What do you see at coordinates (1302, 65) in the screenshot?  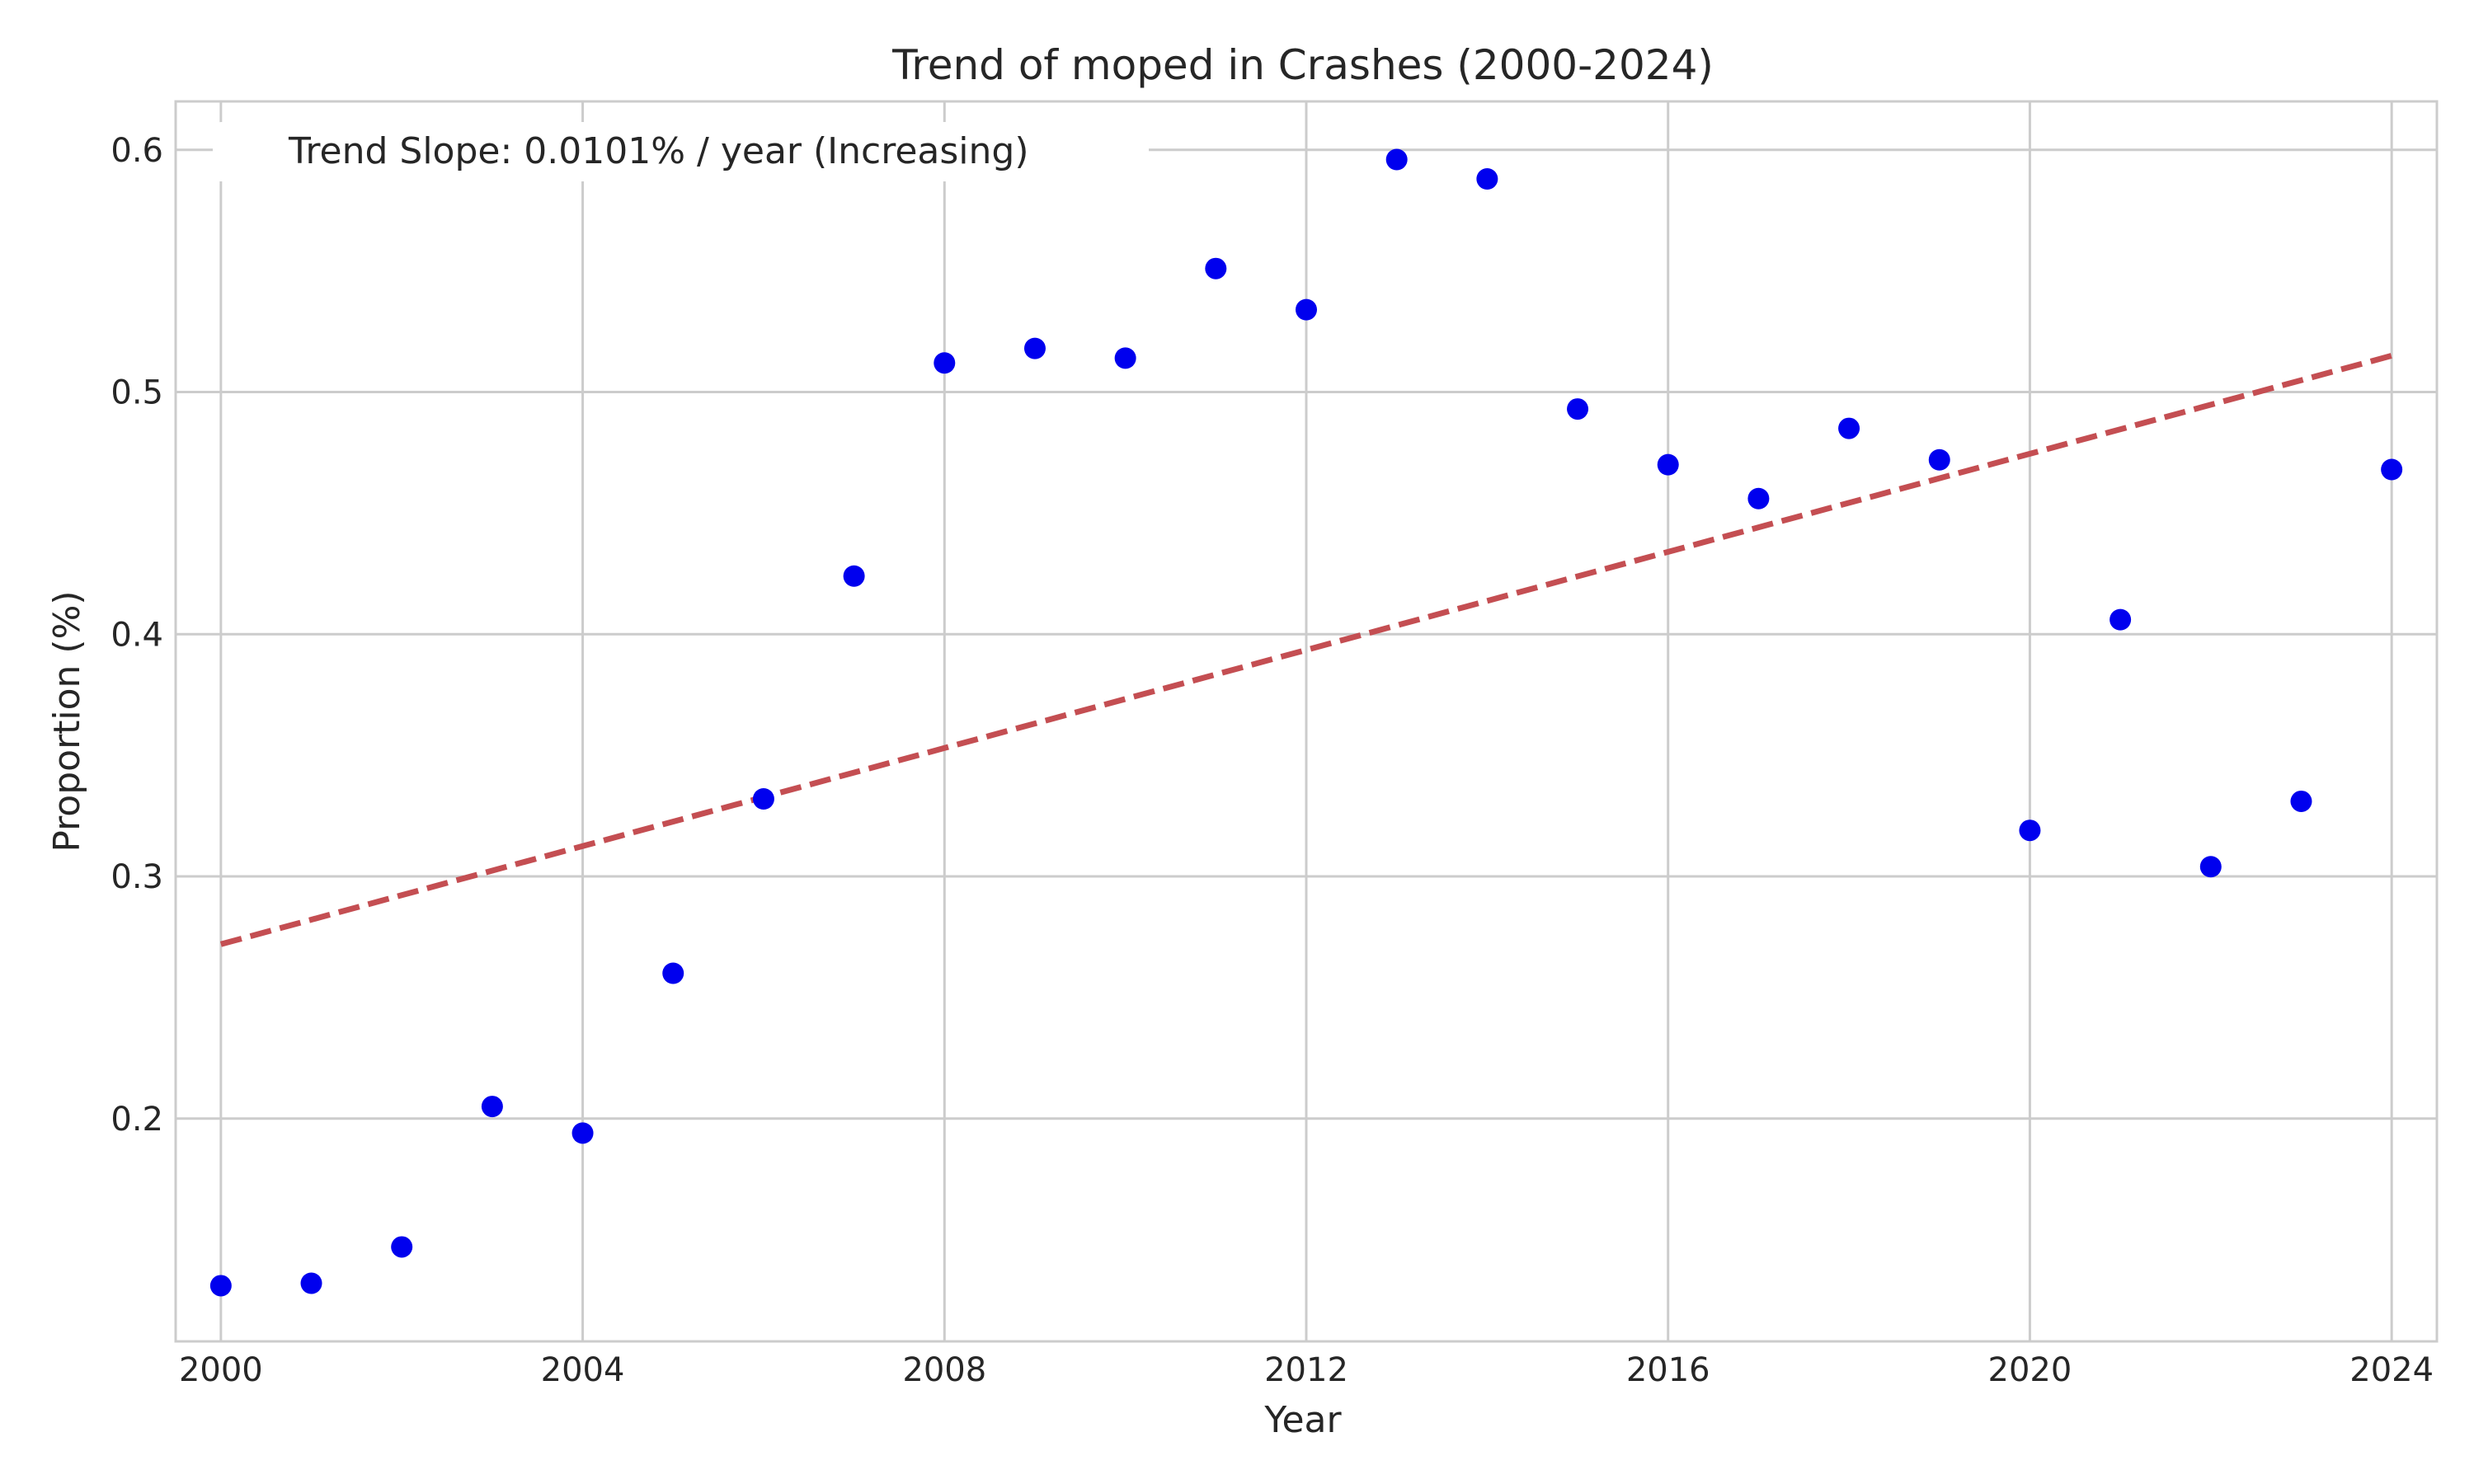 I see `chart-title: Trend of moped in Crashes (2000-2024)` at bounding box center [1302, 65].